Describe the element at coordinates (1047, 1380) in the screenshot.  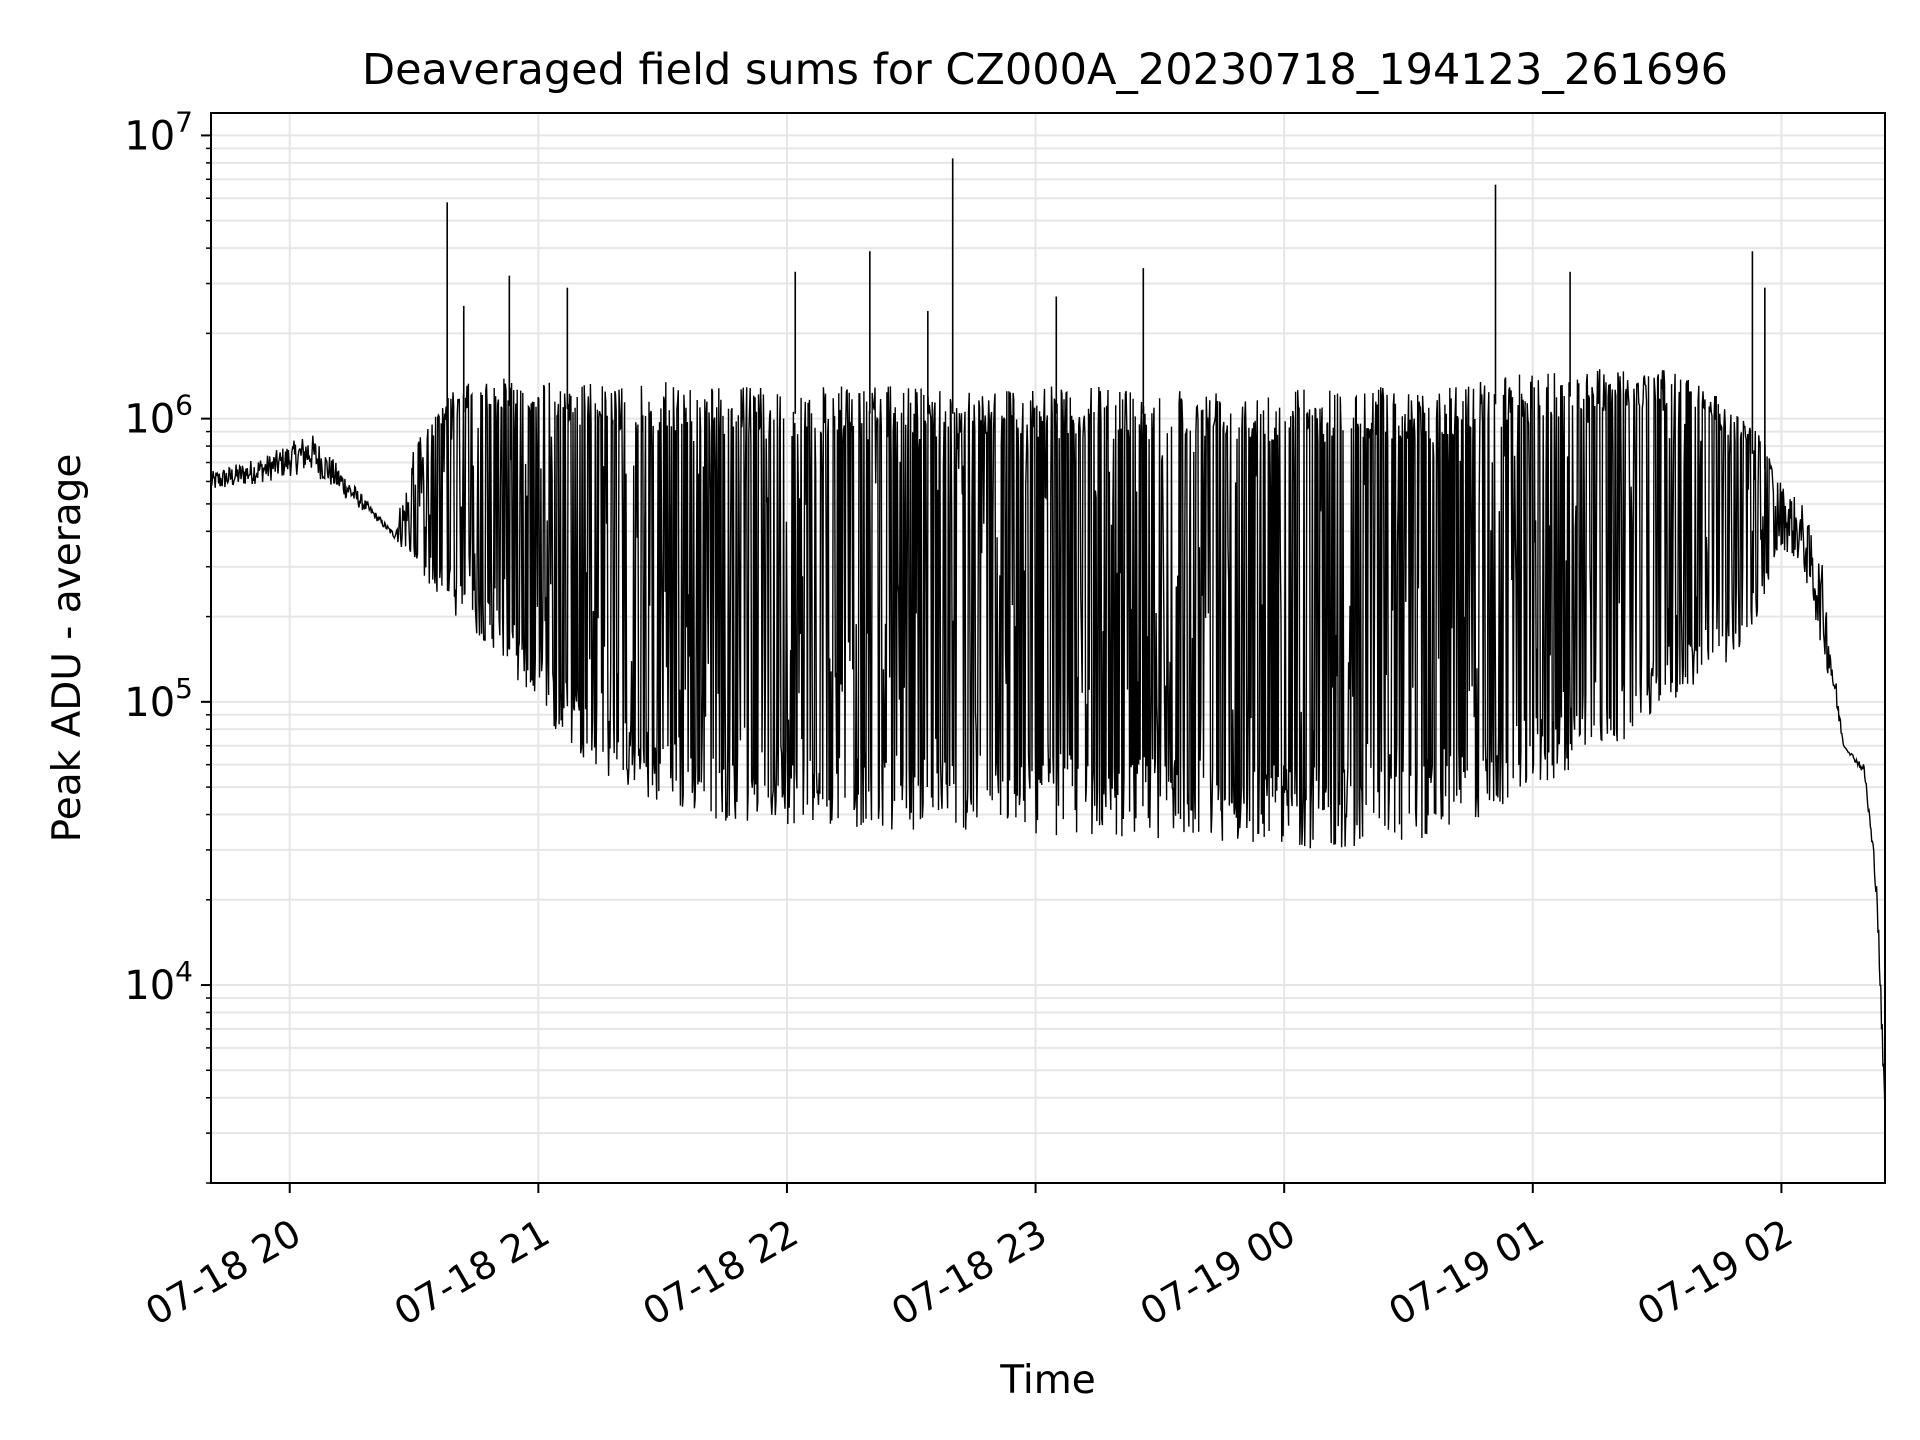
I see `x-axis-label: Time` at that location.